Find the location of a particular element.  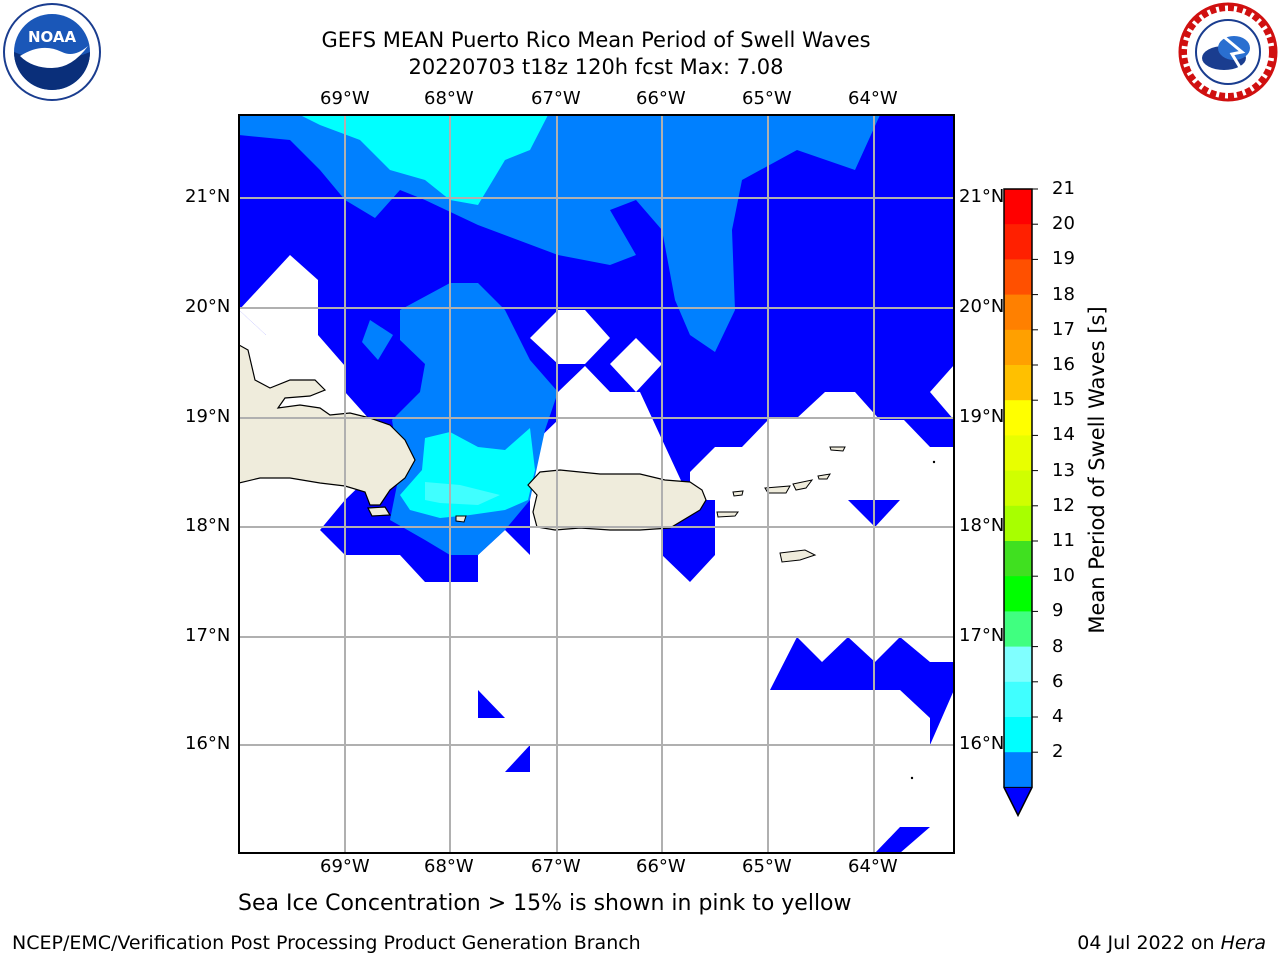

colorbar-tick-label: 9 is located at coordinates (1058, 611).